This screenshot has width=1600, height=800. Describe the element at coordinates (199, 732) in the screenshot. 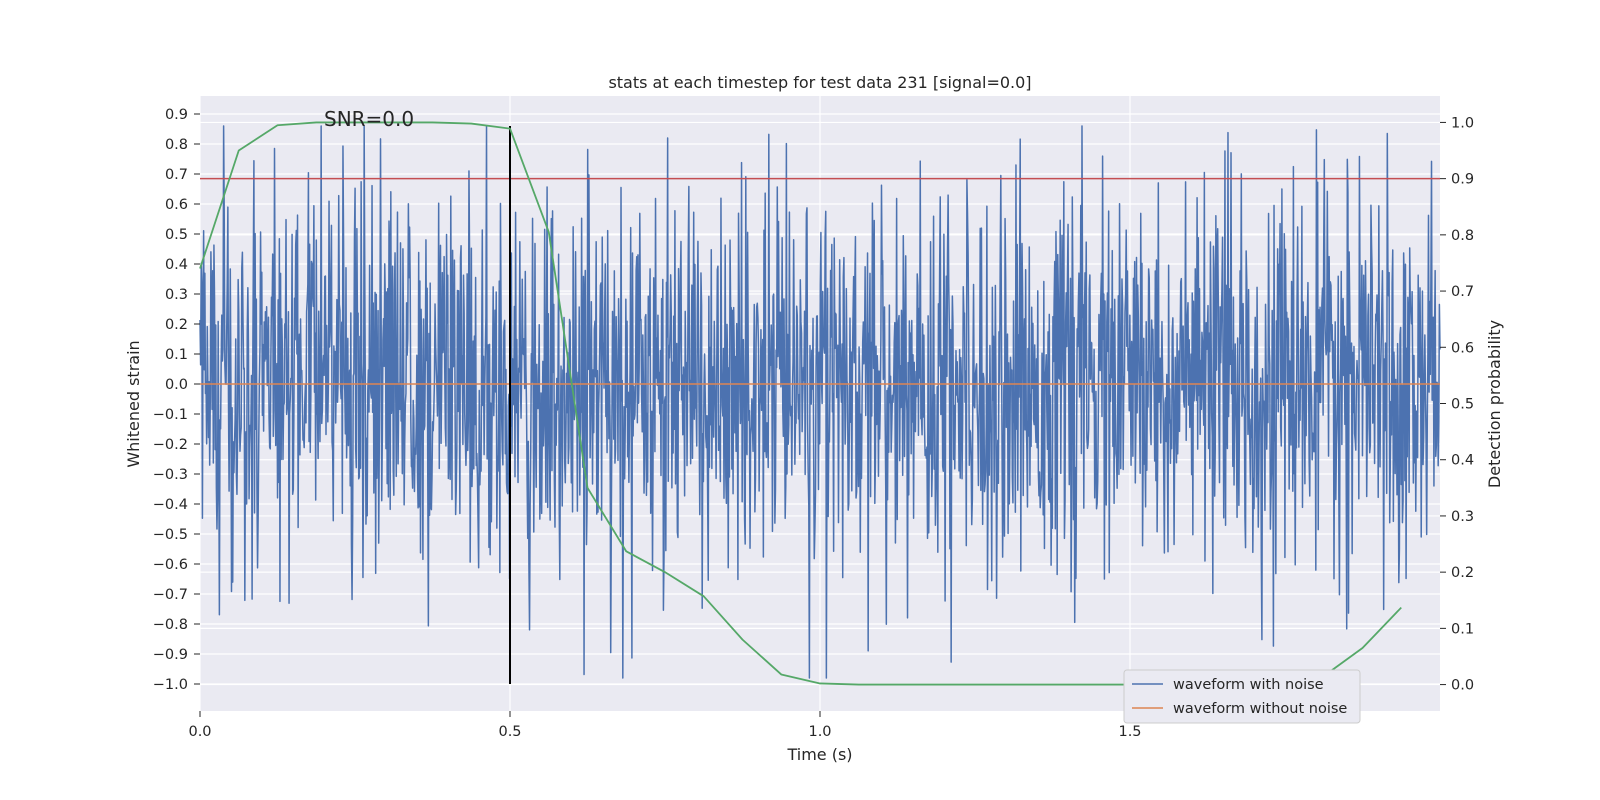

I see `x-tick-label: 0.0` at that location.